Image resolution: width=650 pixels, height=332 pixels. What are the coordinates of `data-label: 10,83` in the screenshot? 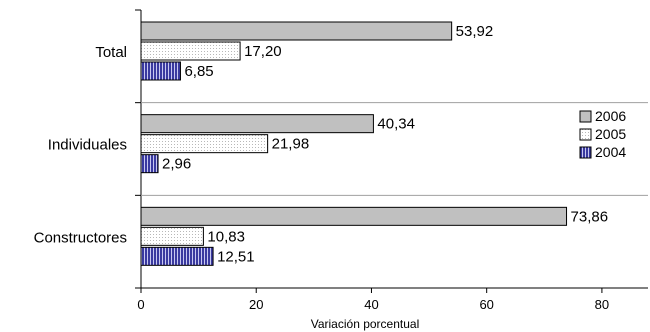 It's located at (226, 236).